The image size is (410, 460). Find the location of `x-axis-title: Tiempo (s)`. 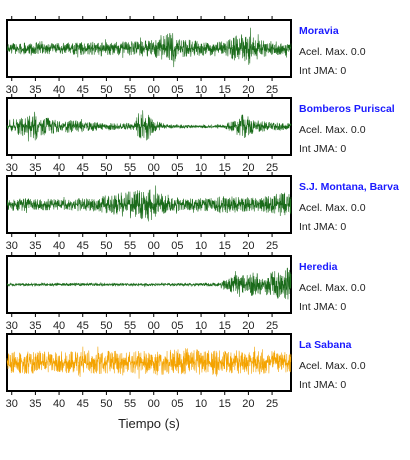

x-axis-title: Tiempo (s) is located at coordinates (149, 423).